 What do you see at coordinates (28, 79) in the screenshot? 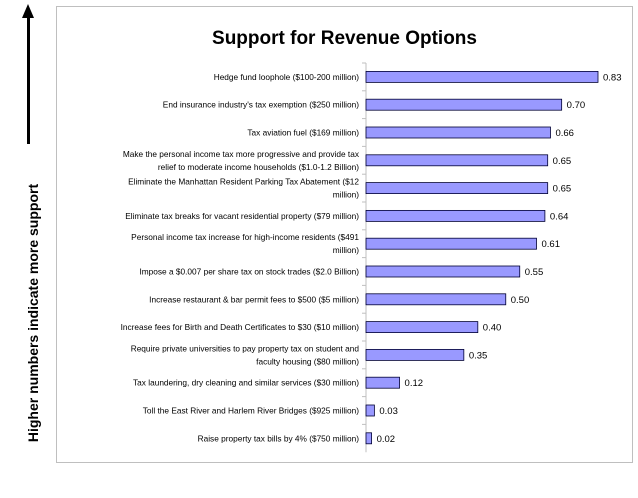
I see `up-arrow-icon` at bounding box center [28, 79].